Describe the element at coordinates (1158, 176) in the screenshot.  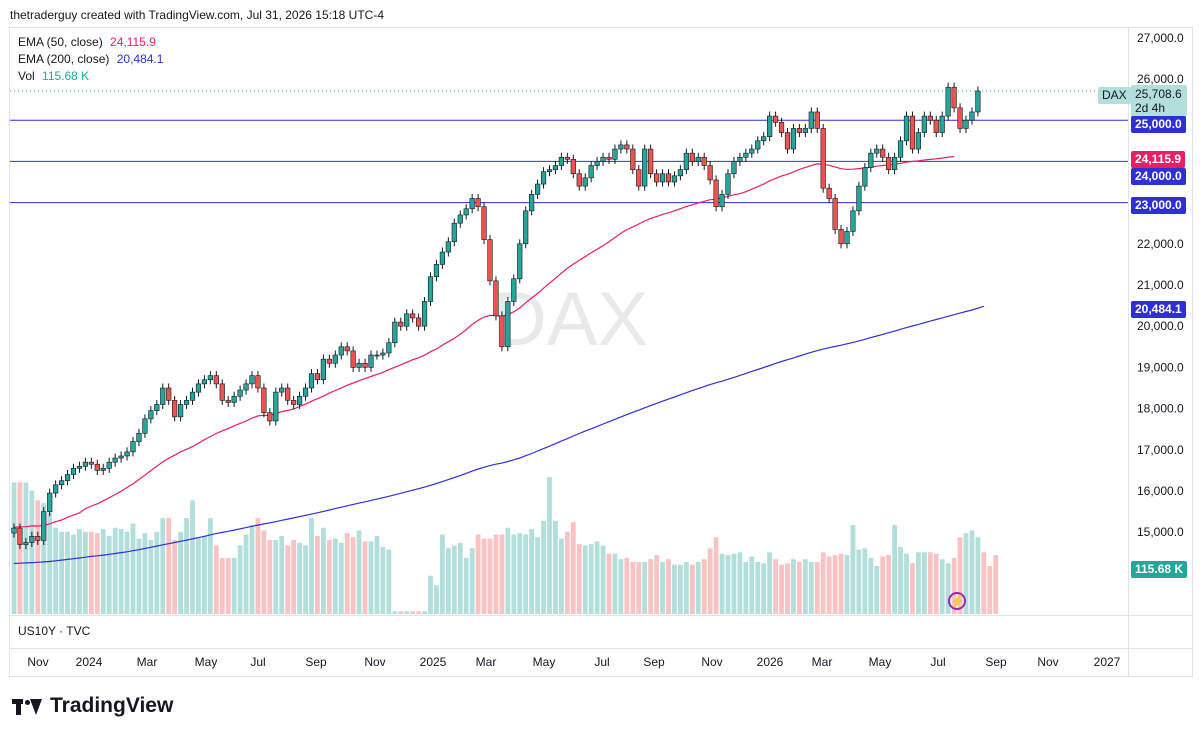
I see `level-24000-tag: 24,000.0` at that location.